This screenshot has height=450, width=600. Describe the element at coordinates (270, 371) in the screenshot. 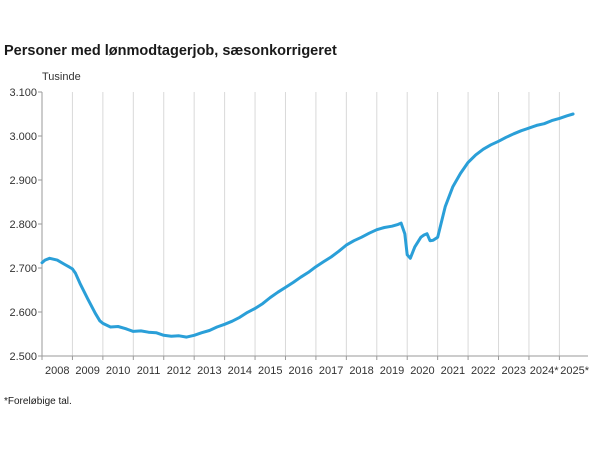

I see `x-tick-label: 2015` at that location.